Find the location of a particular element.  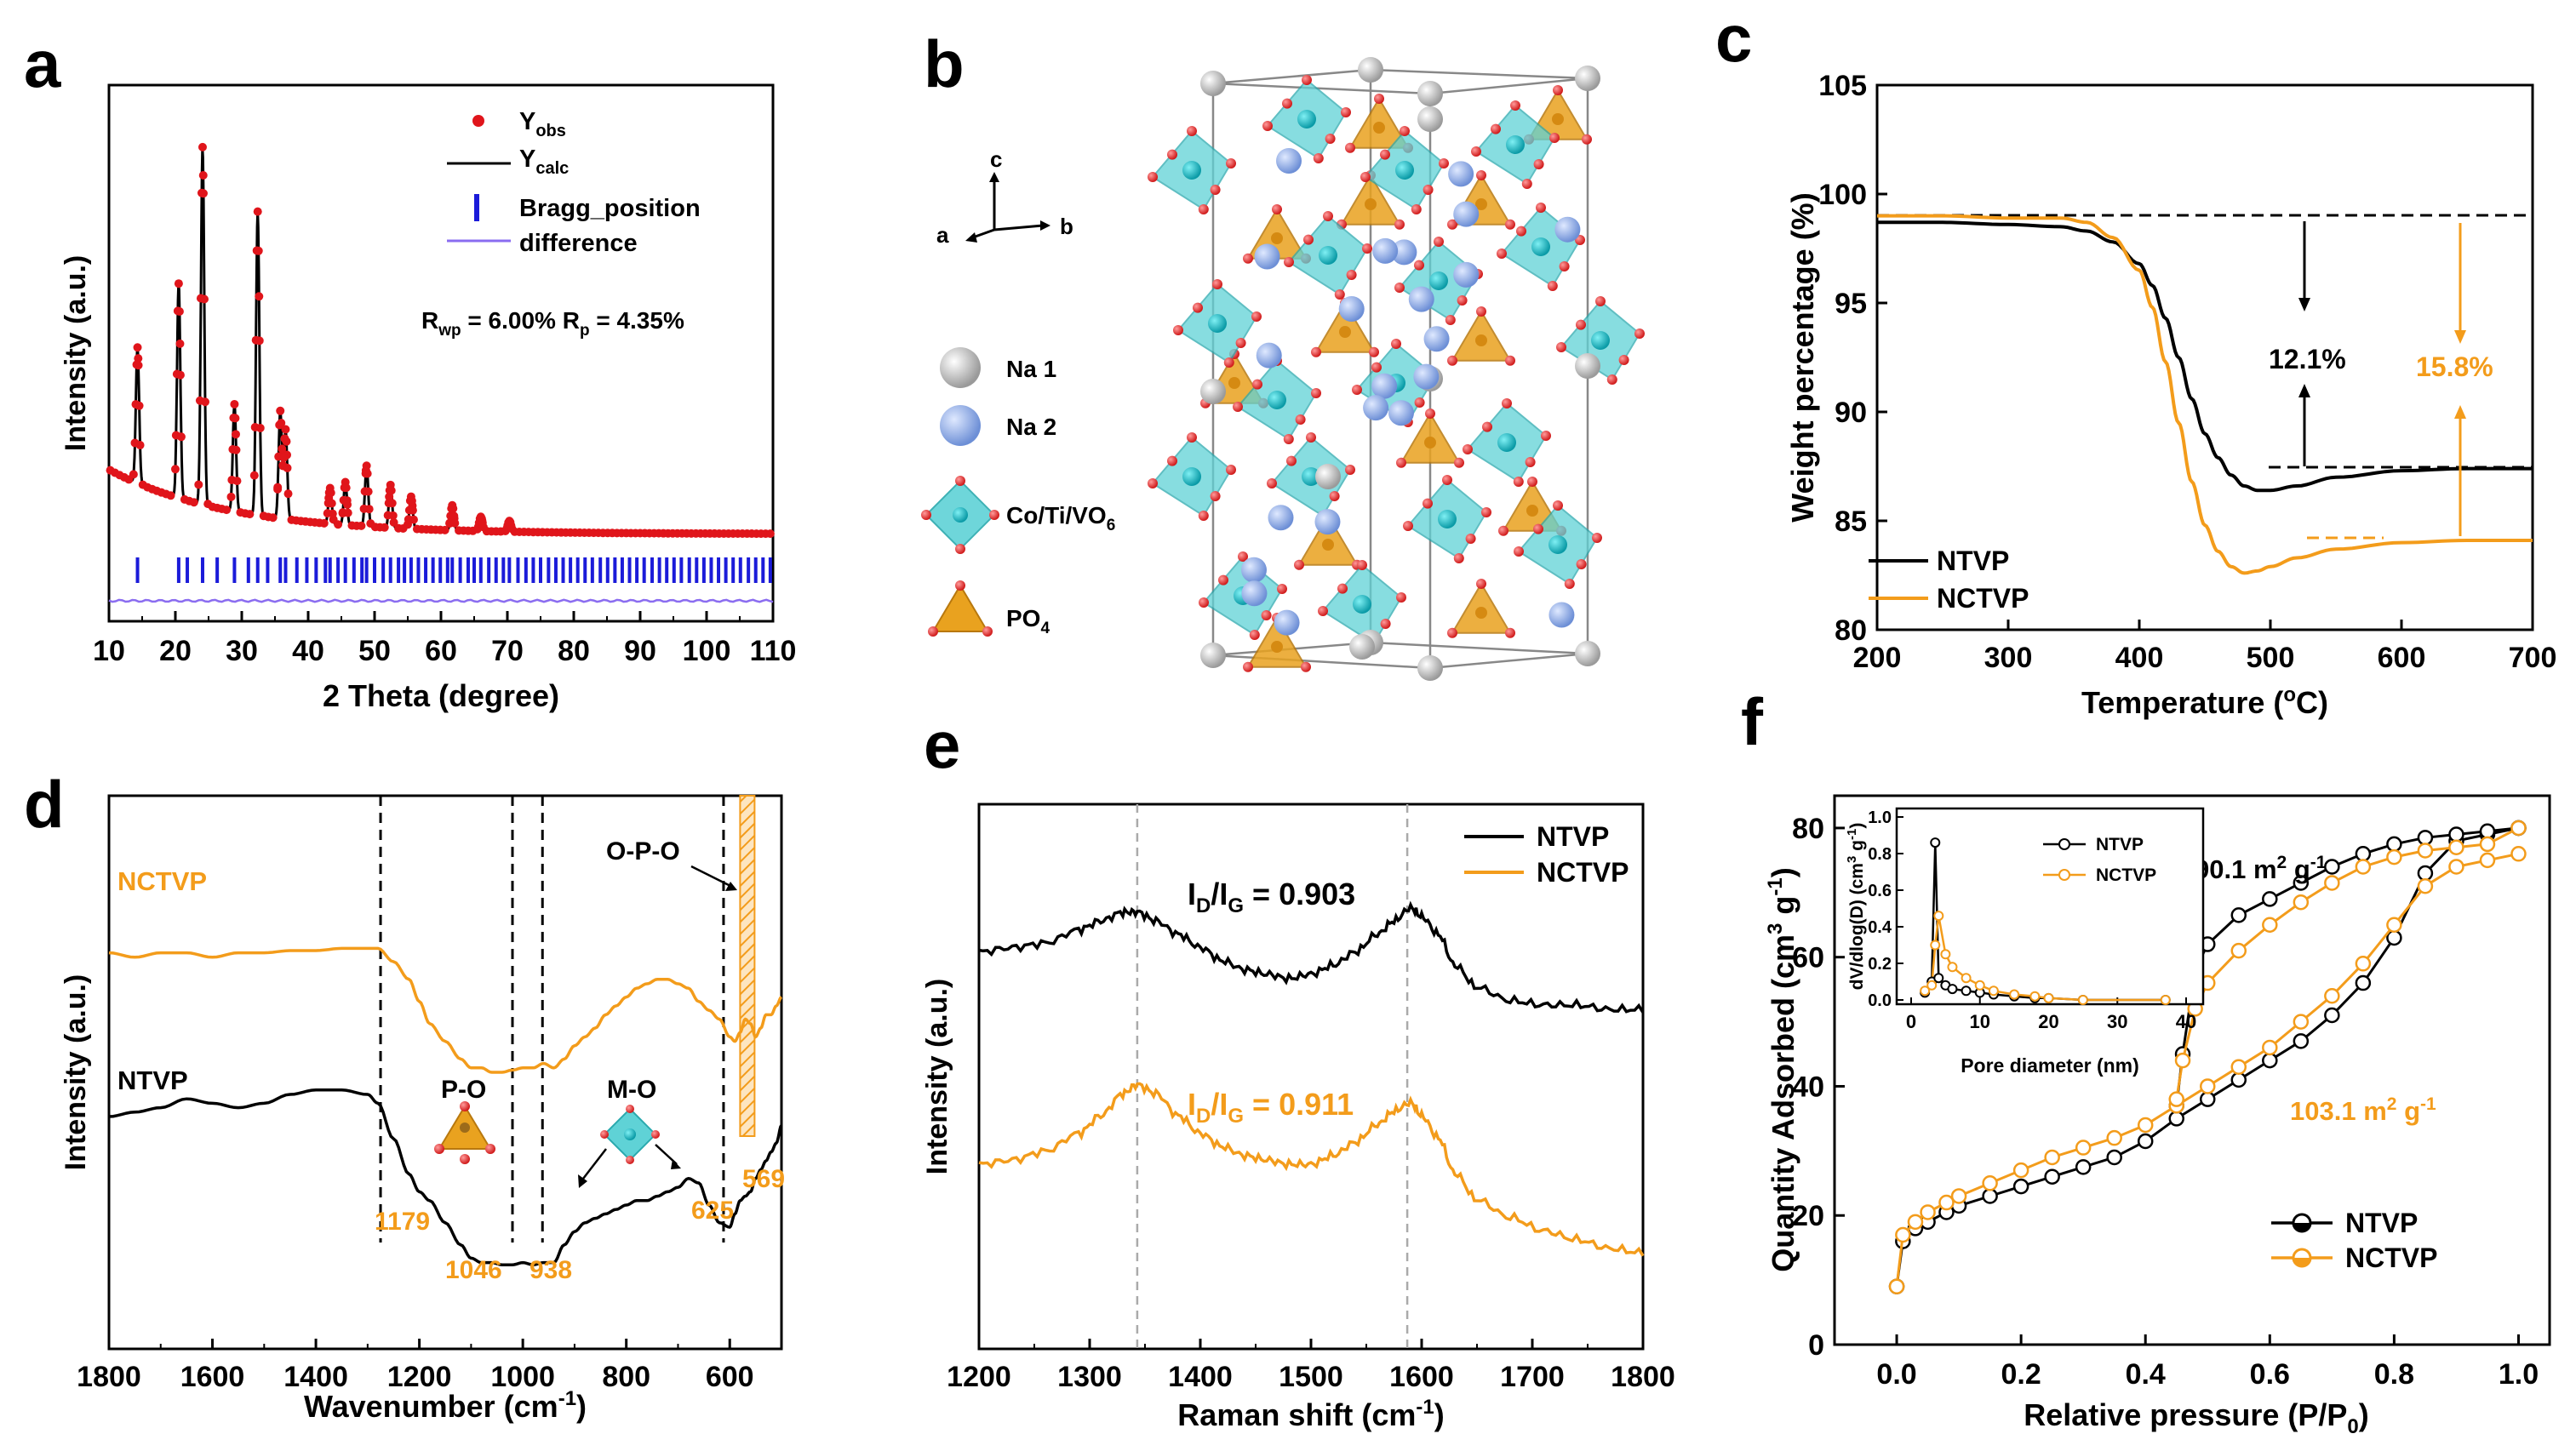

x-tick-label: 80 is located at coordinates (574, 651).